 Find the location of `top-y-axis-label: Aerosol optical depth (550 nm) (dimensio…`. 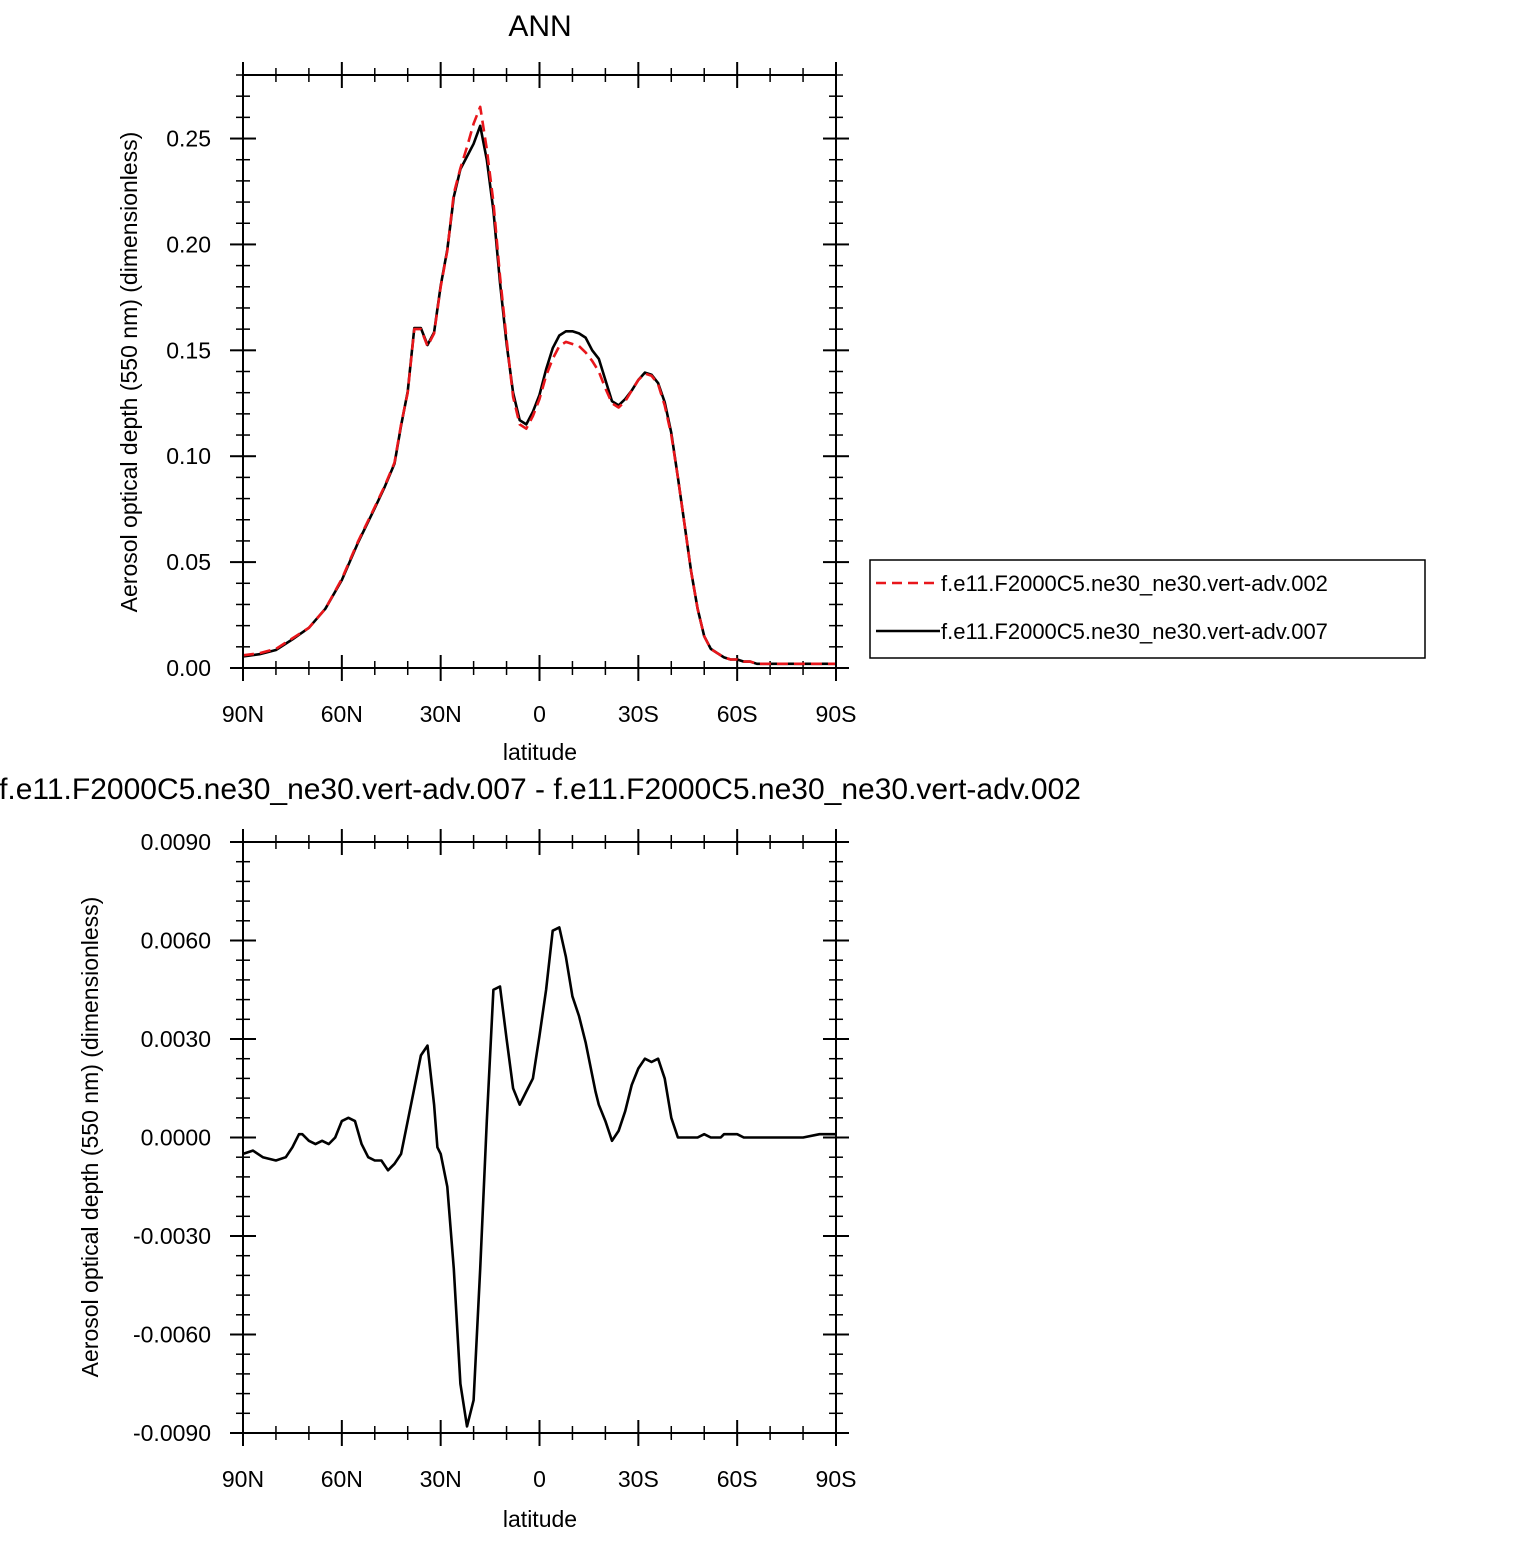

top-y-axis-label: Aerosol optical depth (550 nm) (dimensio… is located at coordinates (129, 372).